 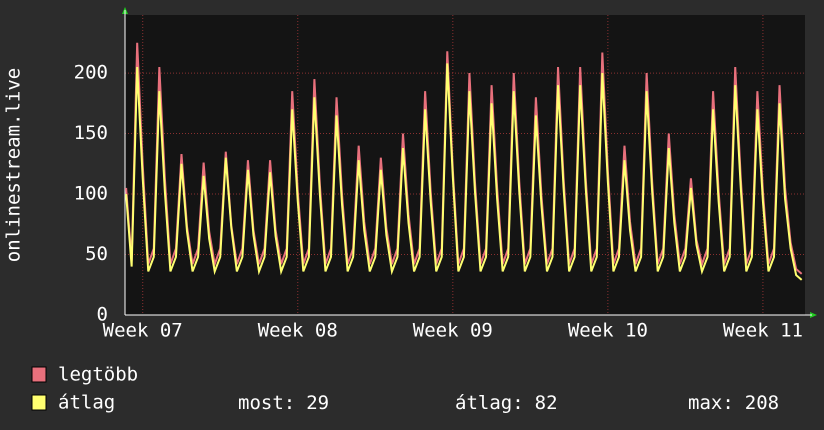 What do you see at coordinates (813, 315) in the screenshot?
I see `x-arrow` at bounding box center [813, 315].